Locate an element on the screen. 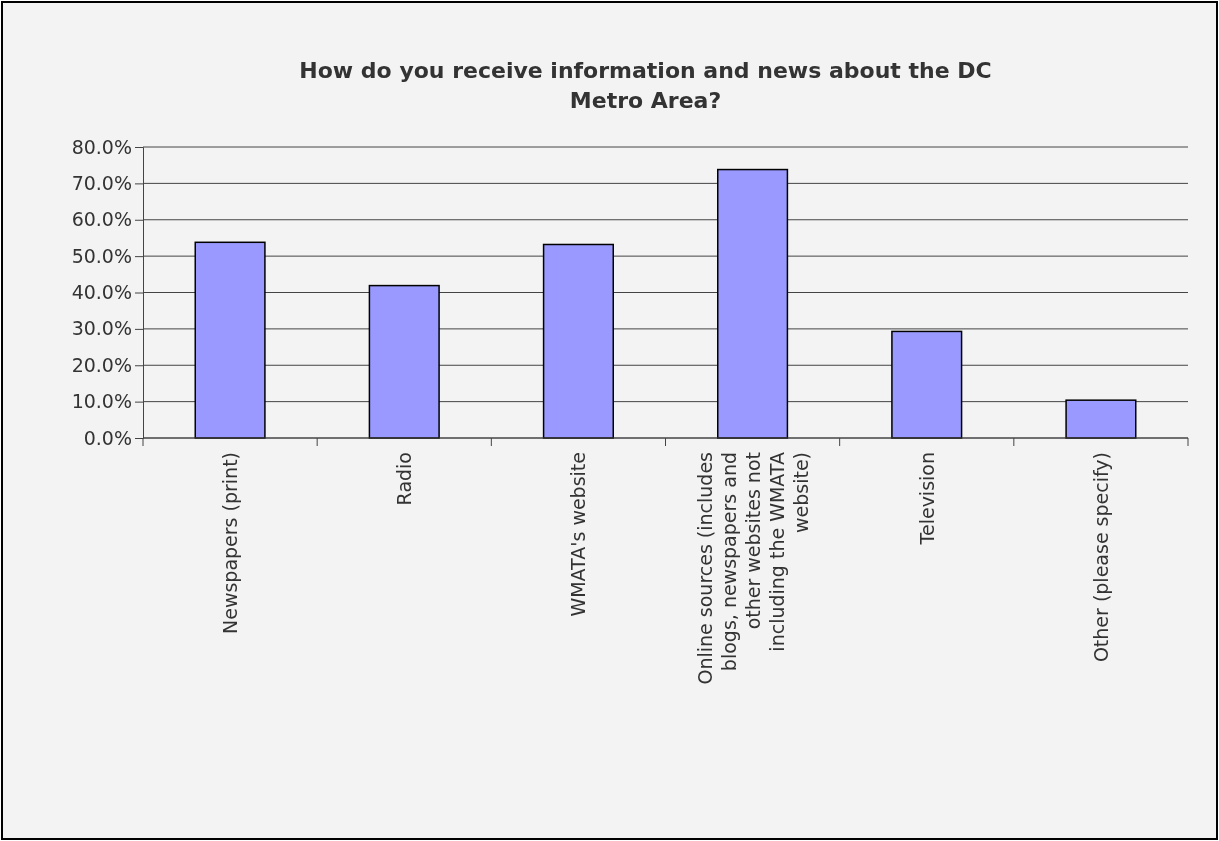  chart-title: How do you receive information and news about the DC Metro Area? is located at coordinates (645, 85).